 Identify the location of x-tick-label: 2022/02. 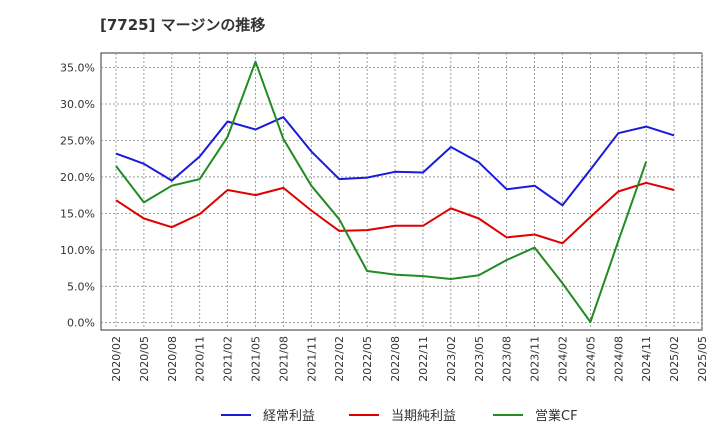
(339, 359).